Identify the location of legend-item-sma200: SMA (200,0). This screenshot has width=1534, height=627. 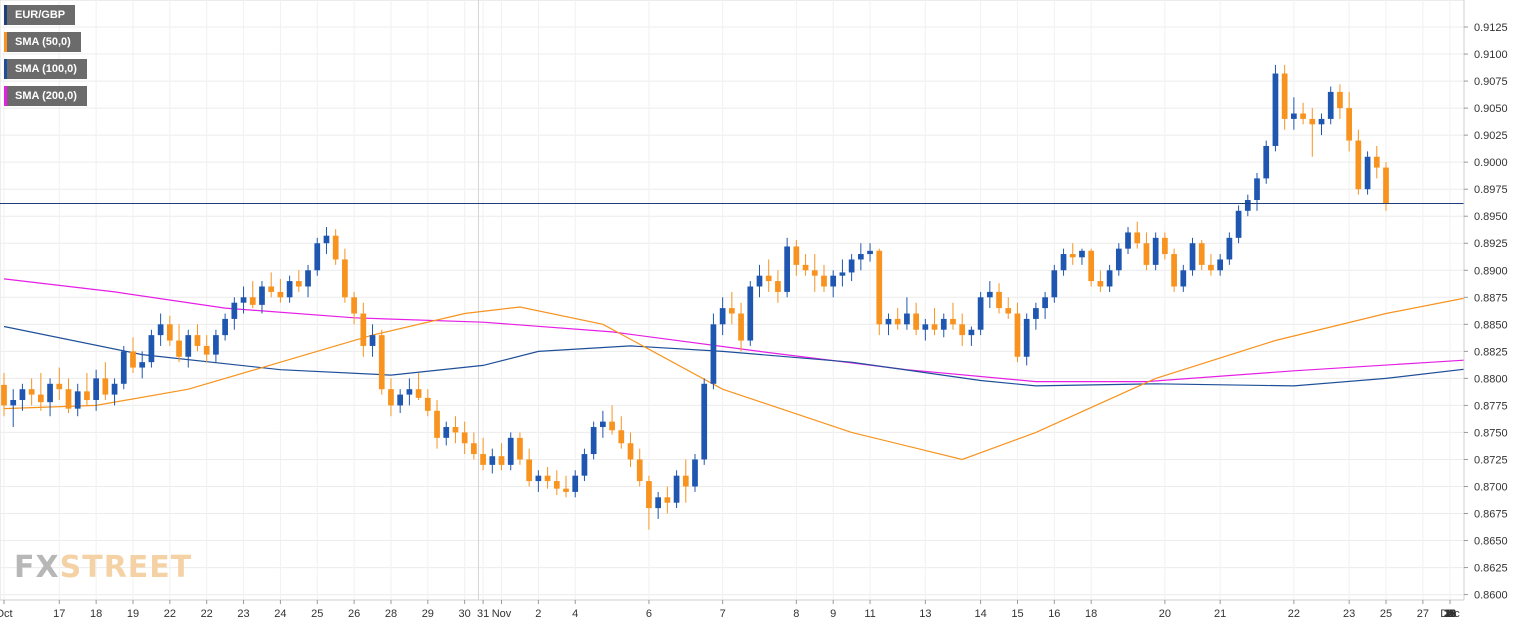
(45, 96).